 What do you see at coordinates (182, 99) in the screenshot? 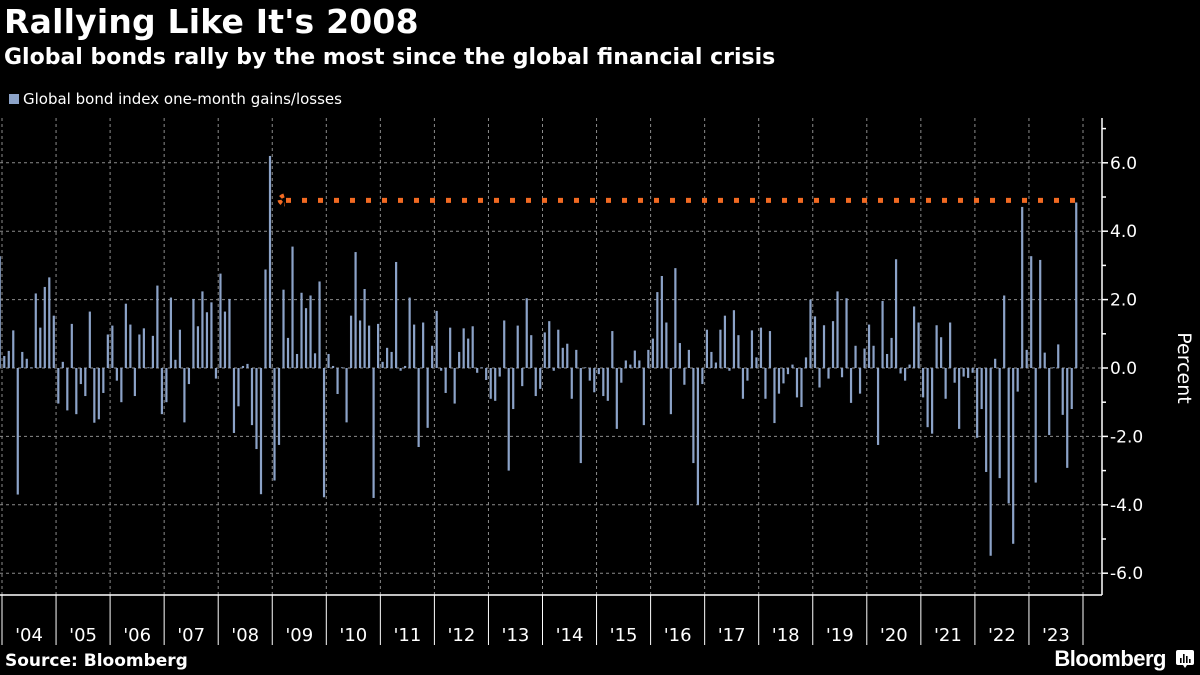
I see `legend-label: Global bond index one-month gains/losses` at bounding box center [182, 99].